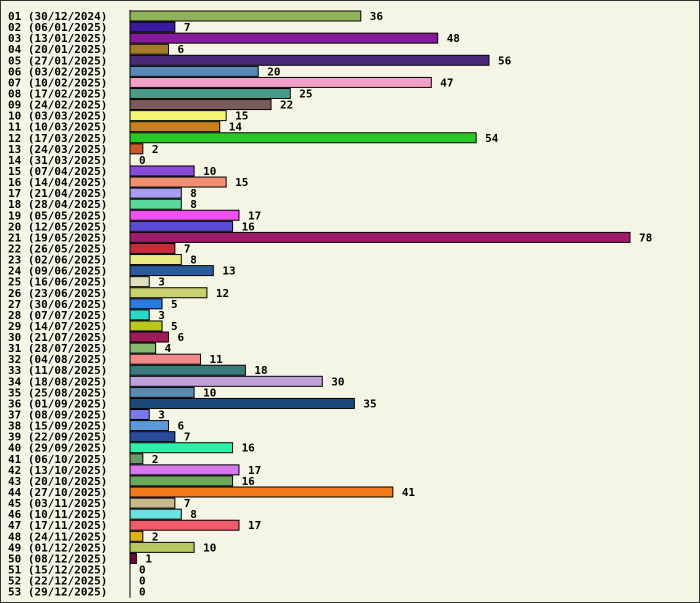 This screenshot has width=700, height=603. Describe the element at coordinates (57, 403) in the screenshot. I see `category-label: 36 (01/09/2025)` at that location.